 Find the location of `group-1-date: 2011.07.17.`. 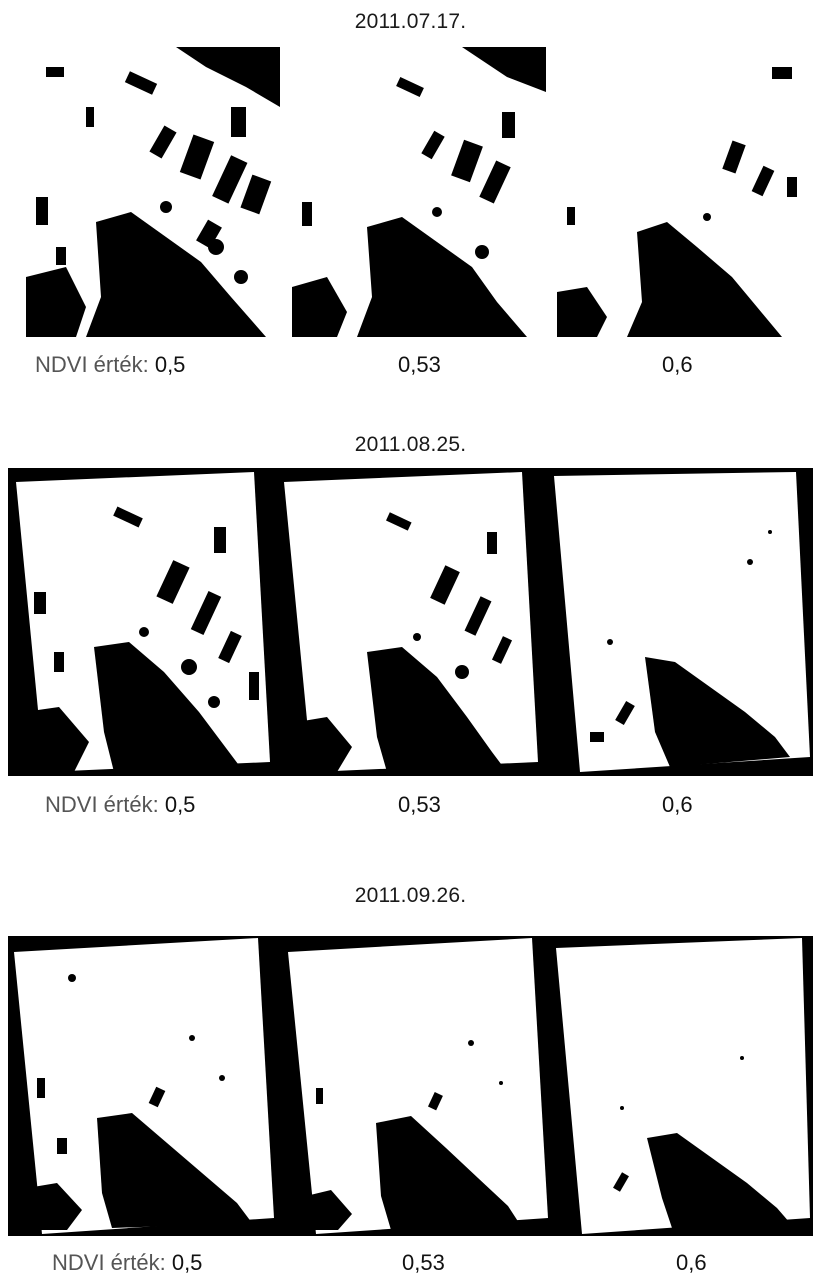

group-1-date: 2011.07.17. is located at coordinates (410, 21).